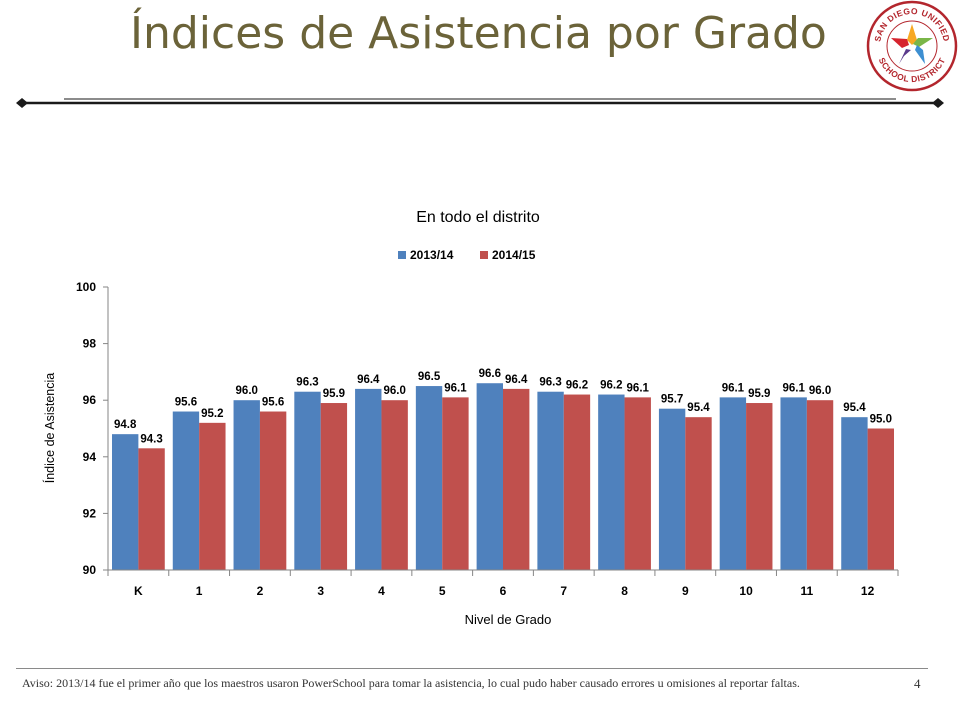 Image resolution: width=960 pixels, height=720 pixels. I want to click on page-number: 4, so click(917, 683).